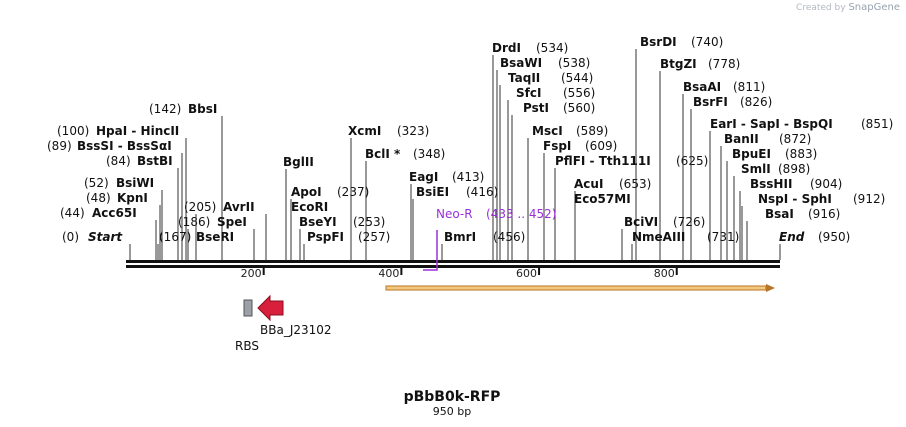  I want to click on site-name: BpuEI, so click(751, 154).